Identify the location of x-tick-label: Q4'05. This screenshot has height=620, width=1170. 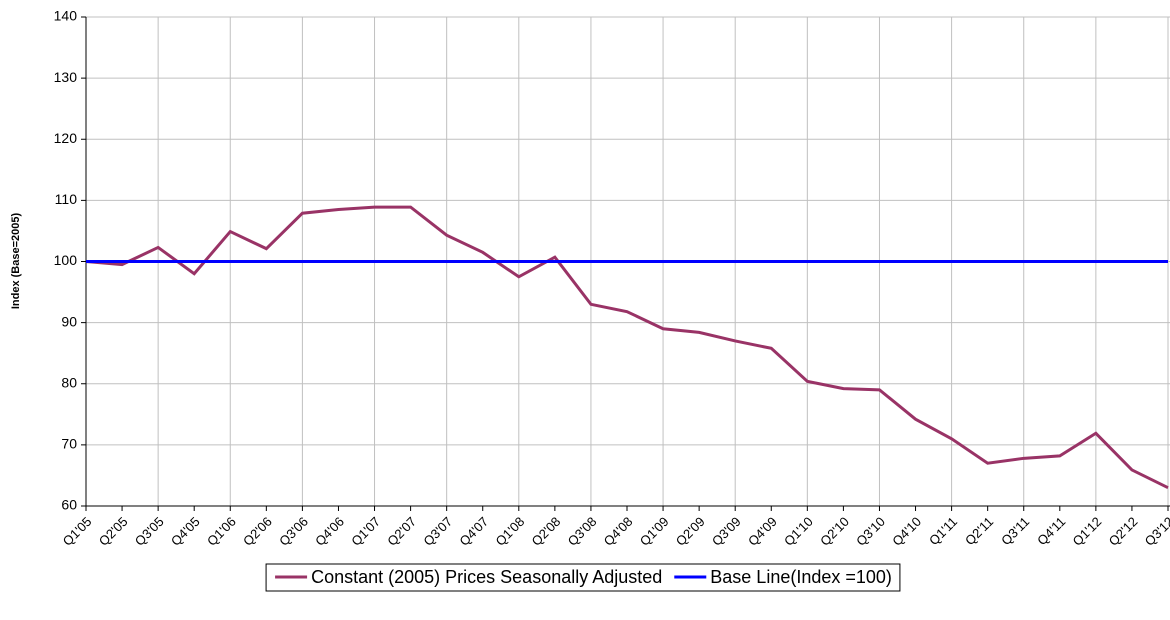
(185, 531).